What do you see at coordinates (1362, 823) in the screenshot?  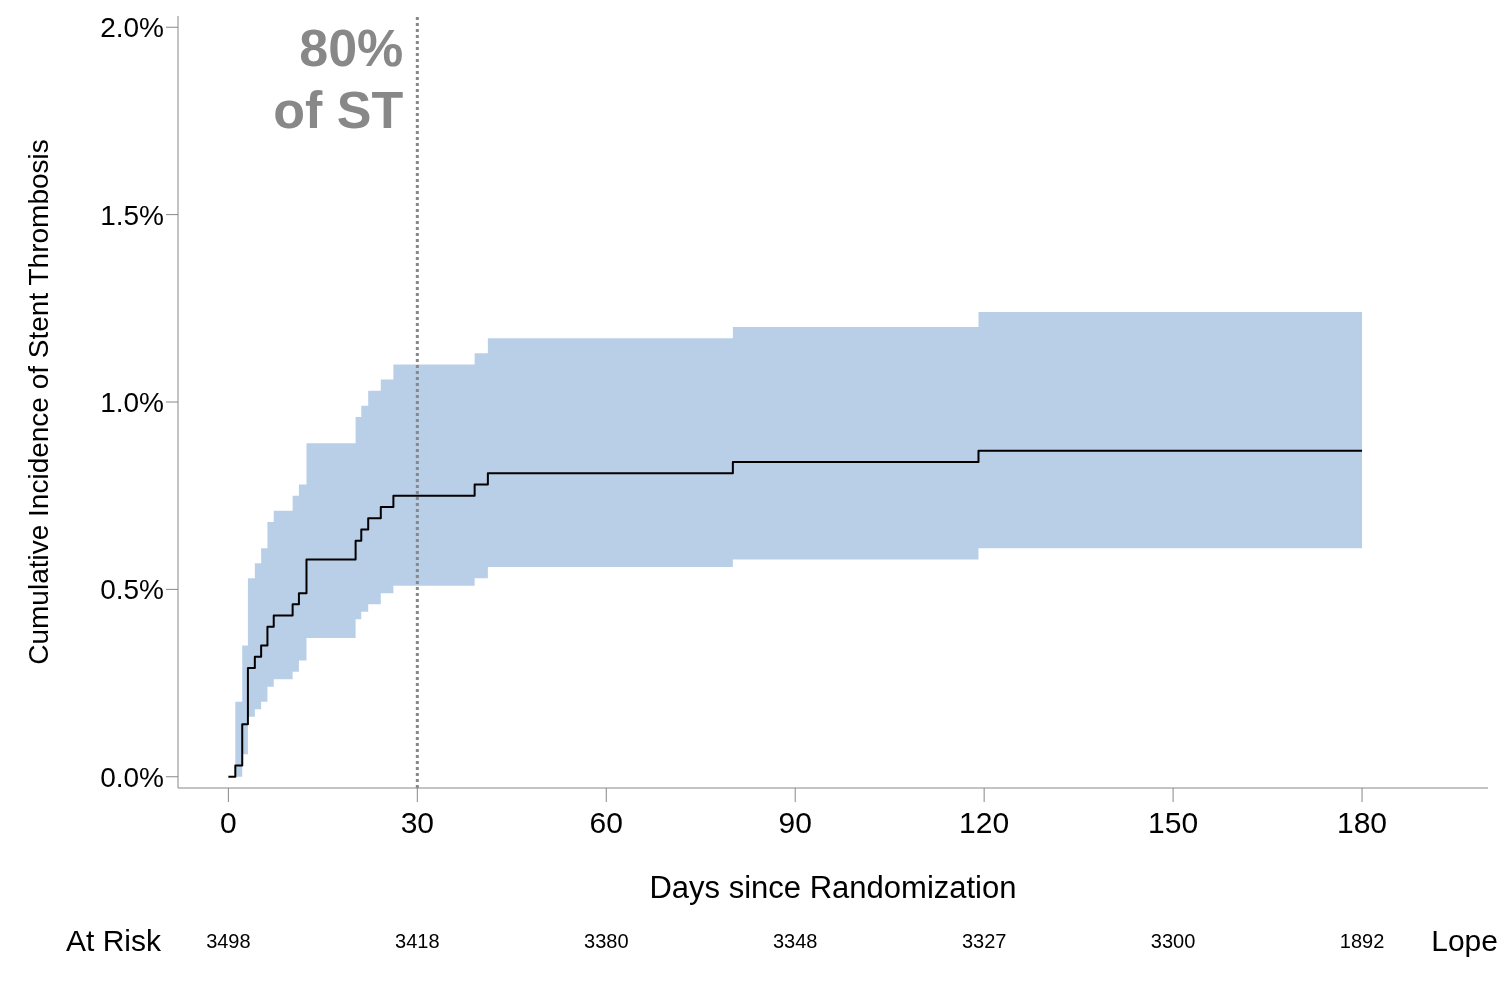 I see `x-tick-label: 180` at bounding box center [1362, 823].